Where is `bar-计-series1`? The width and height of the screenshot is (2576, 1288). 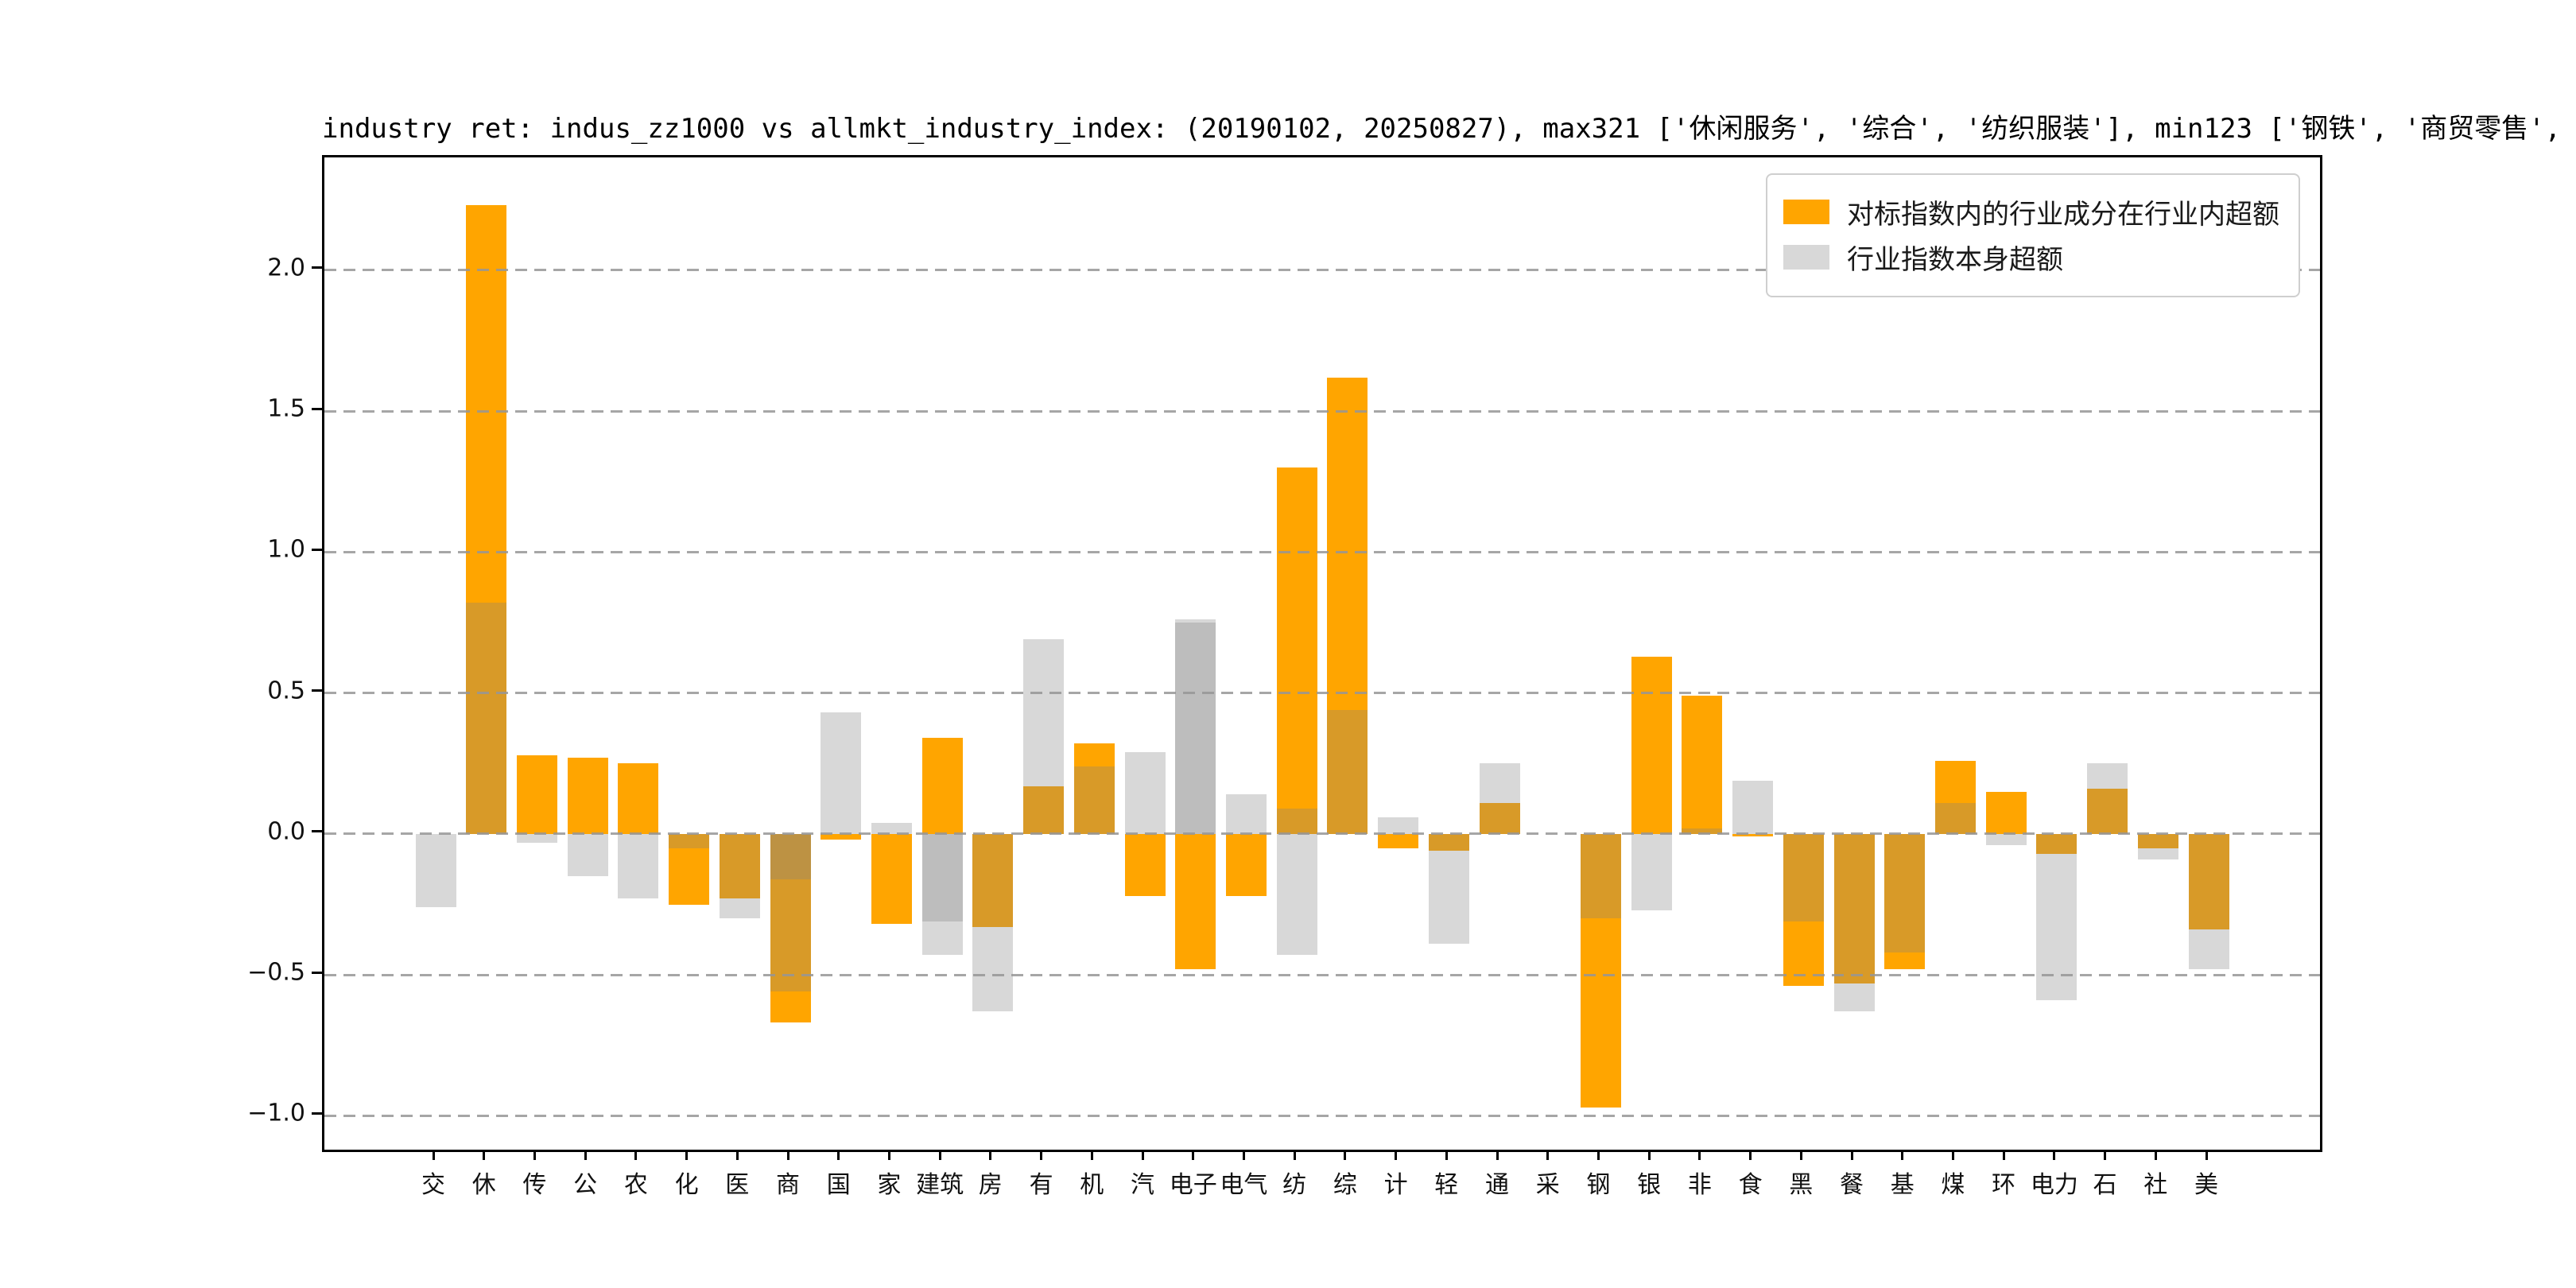
bar-计-series1 is located at coordinates (1399, 826).